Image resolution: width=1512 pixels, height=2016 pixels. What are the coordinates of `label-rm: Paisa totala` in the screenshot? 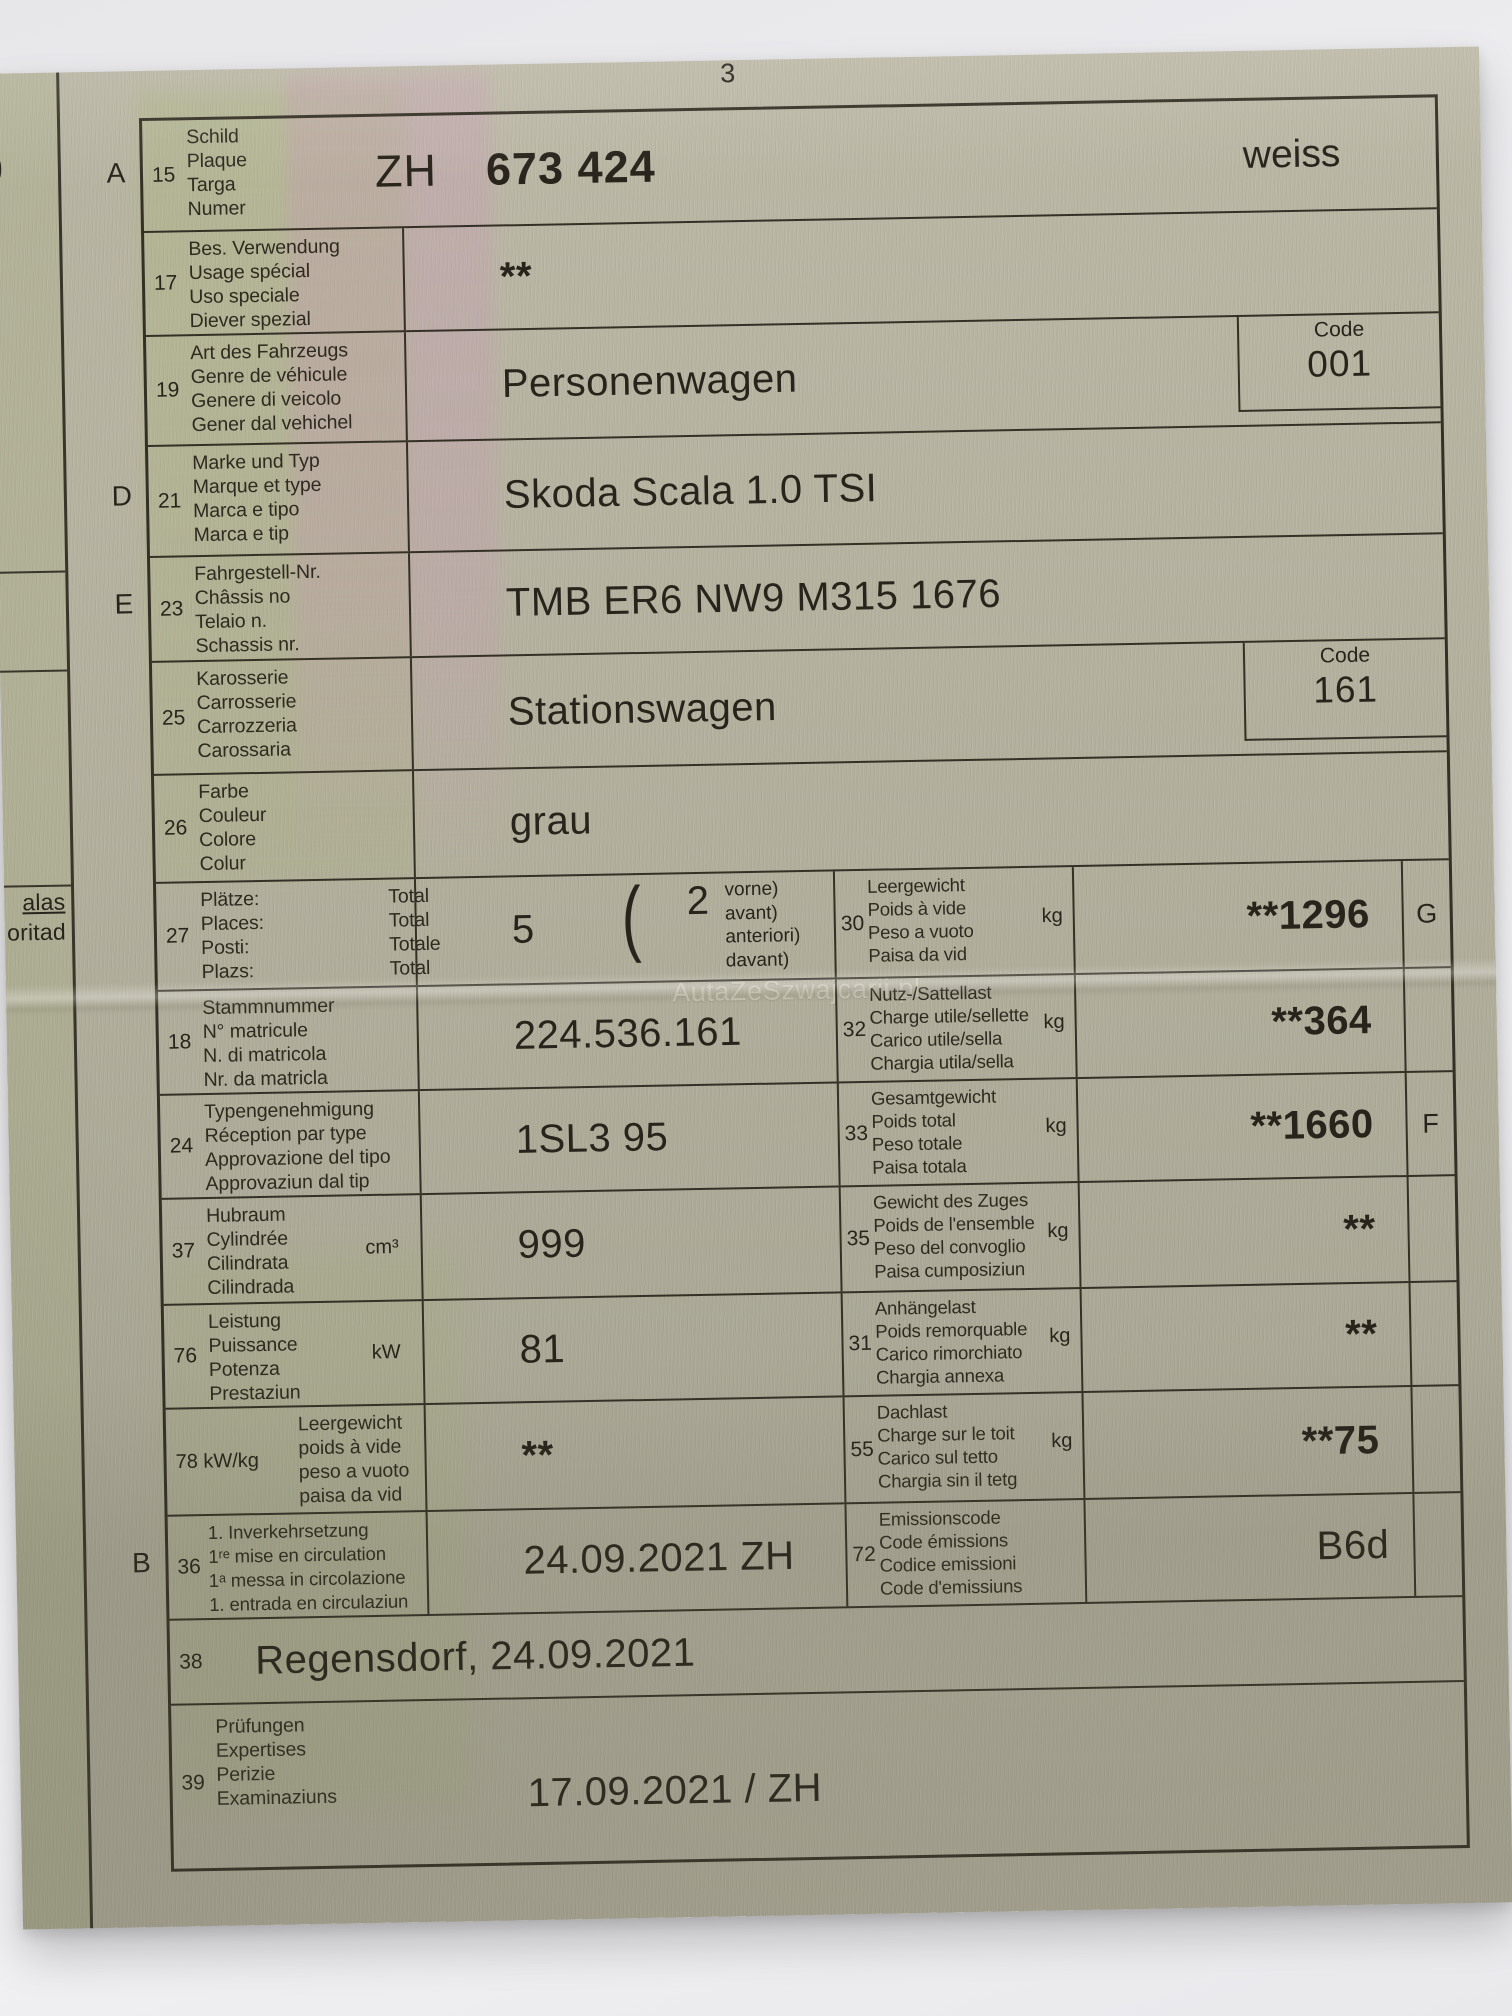 It's located at (919, 1166).